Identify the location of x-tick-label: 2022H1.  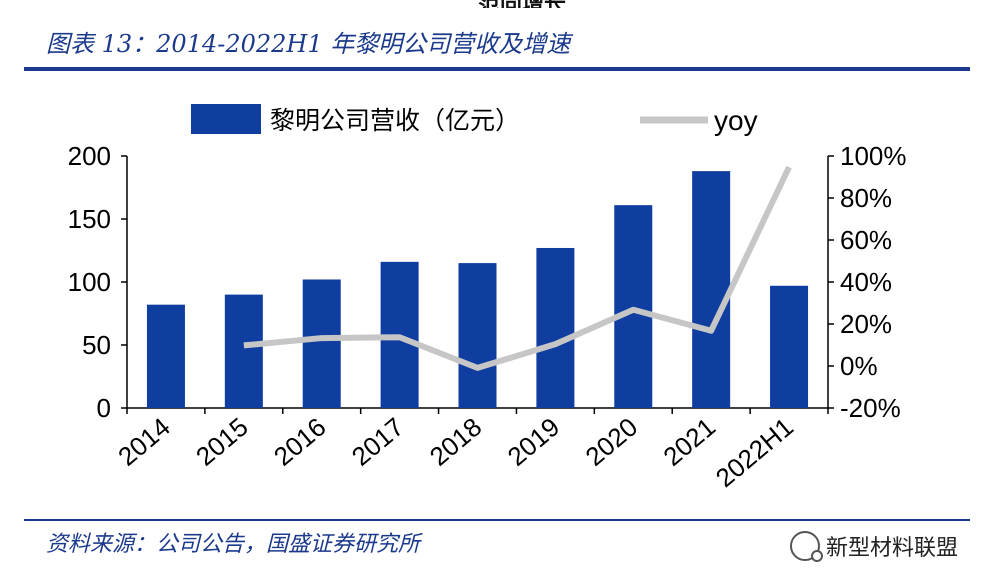
(754, 453).